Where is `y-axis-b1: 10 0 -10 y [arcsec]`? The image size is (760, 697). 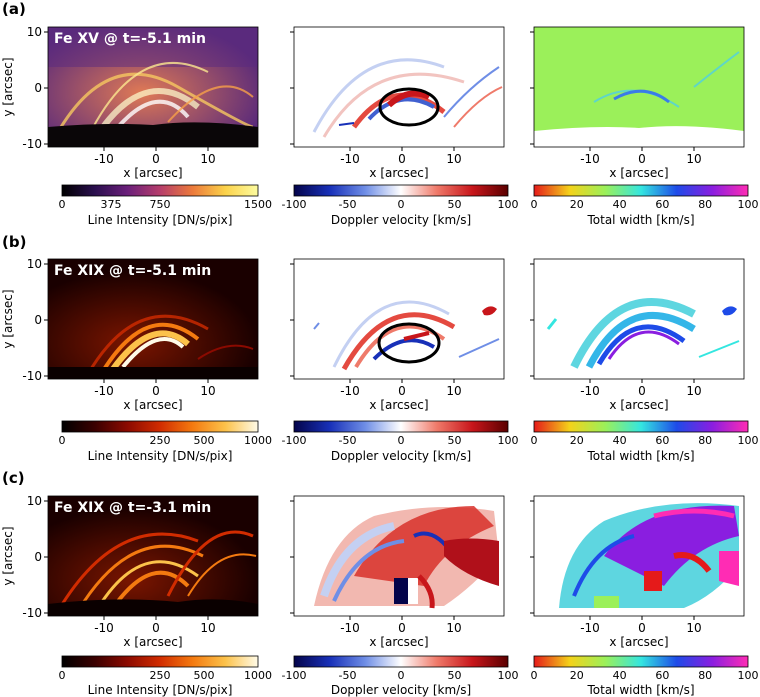 y-axis-b1: 10 0 -10 y [arcsec] is located at coordinates (24, 320).